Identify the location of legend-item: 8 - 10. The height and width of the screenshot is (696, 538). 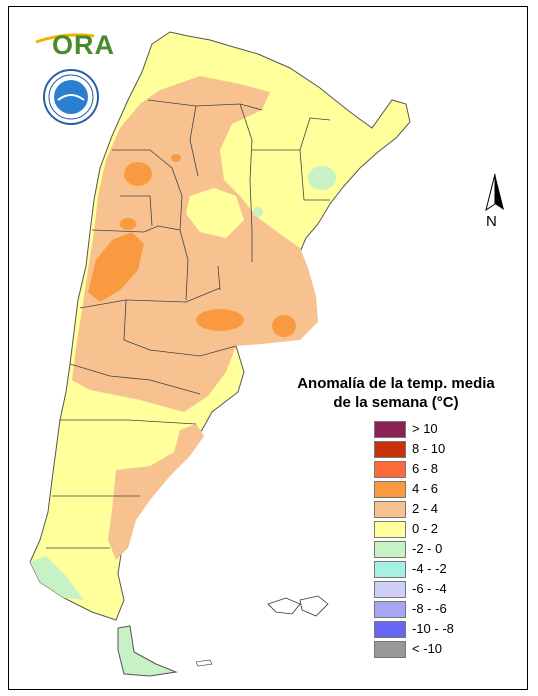
(434, 450).